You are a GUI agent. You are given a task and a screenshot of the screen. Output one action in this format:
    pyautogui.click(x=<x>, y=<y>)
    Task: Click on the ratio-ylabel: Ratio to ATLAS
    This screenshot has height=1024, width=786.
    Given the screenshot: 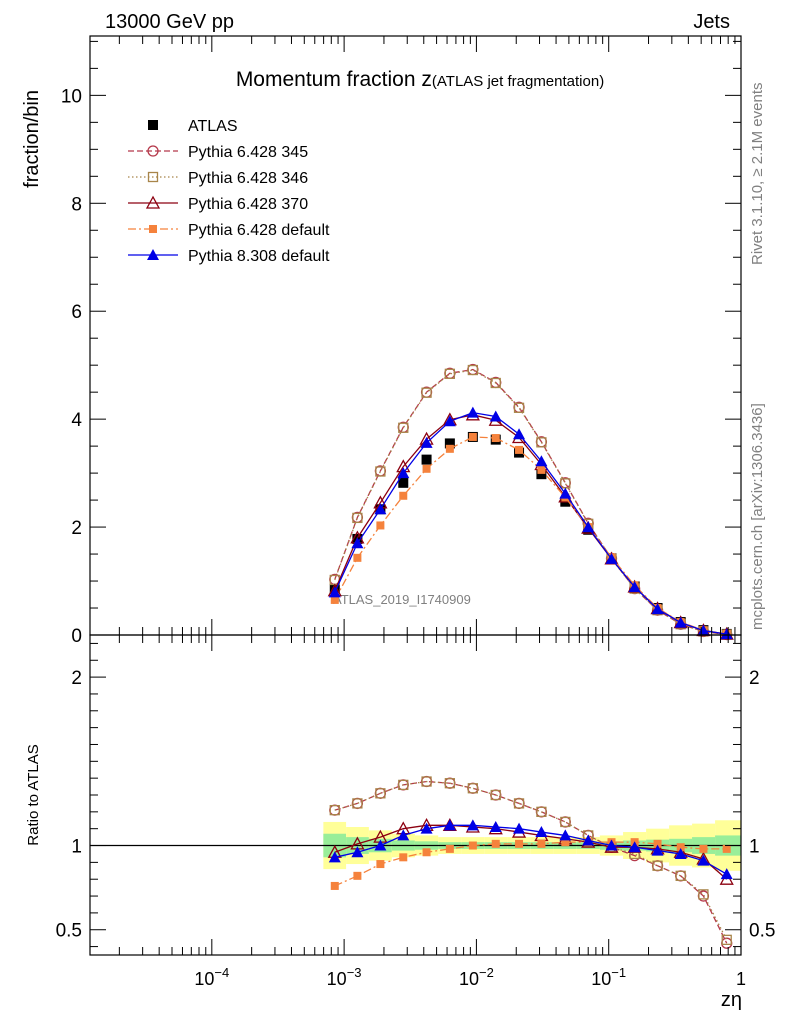 What is the action you would take?
    pyautogui.click(x=33, y=794)
    